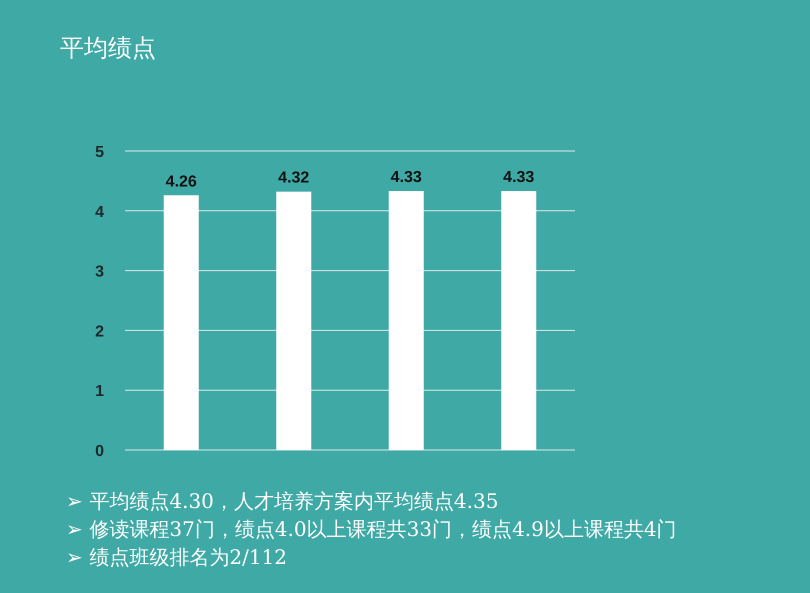 Image resolution: width=810 pixels, height=593 pixels. I want to click on y-tick-label: 2, so click(99, 331).